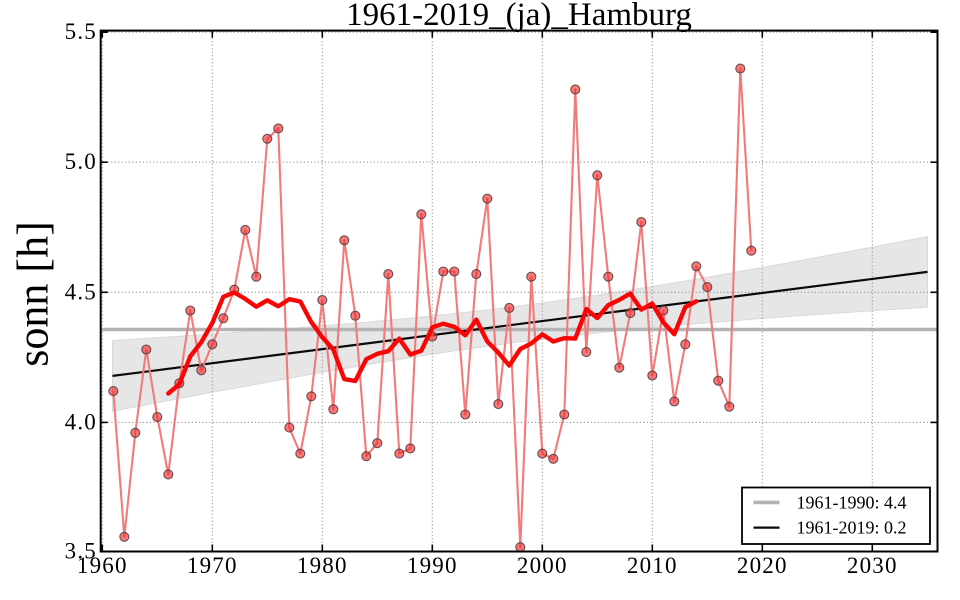 The height and width of the screenshot is (600, 960). I want to click on svg-text: 4.0, so click(81, 421).